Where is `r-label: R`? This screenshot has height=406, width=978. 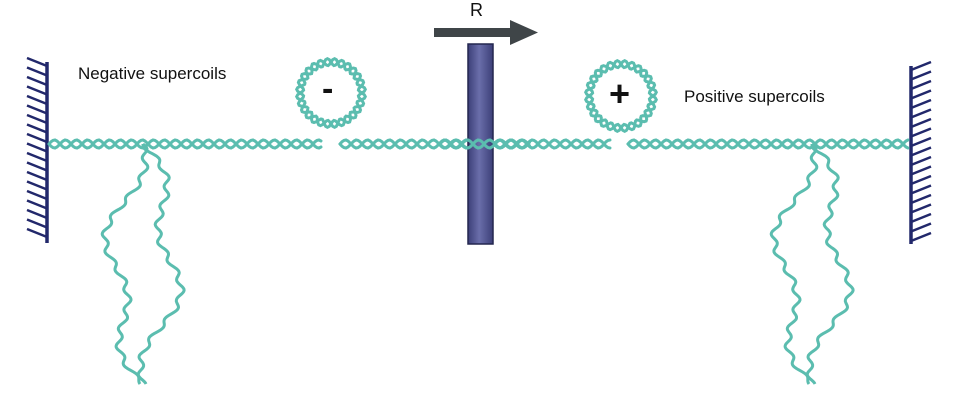 r-label: R is located at coordinates (476, 10).